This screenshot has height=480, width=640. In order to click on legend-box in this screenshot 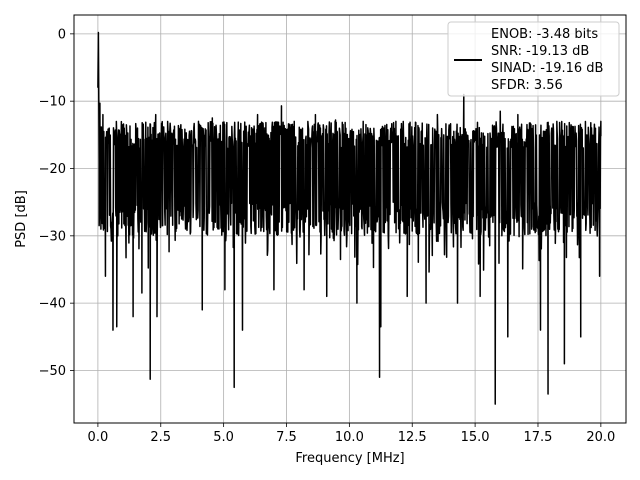, I will do `click(533, 59)`.